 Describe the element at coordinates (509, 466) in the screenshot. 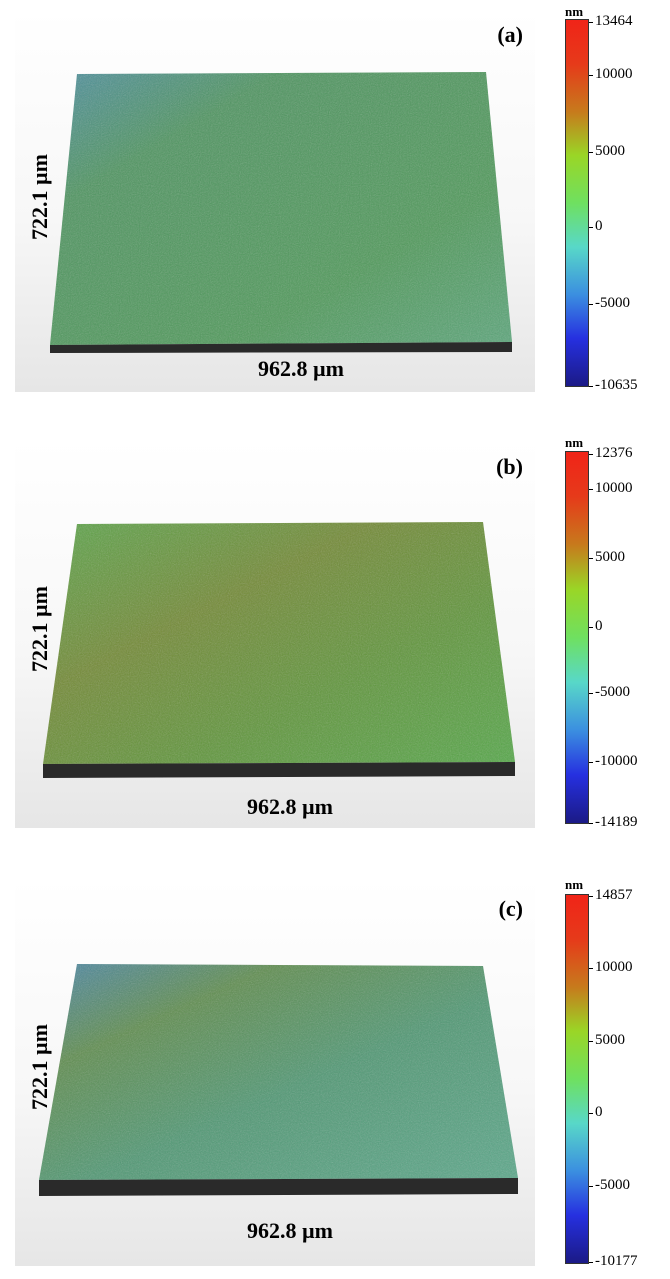

I see `panel-label: (b)` at that location.